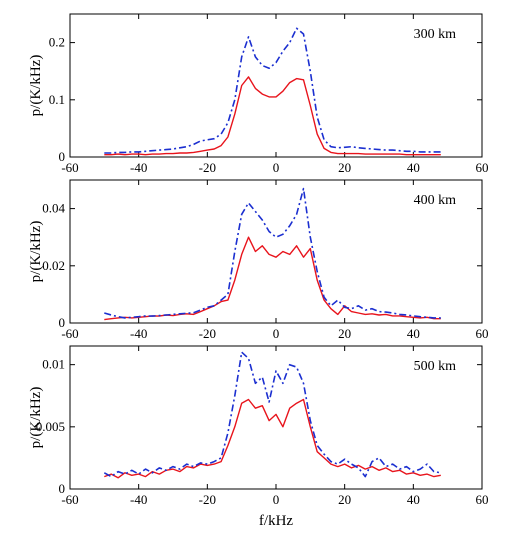 The image size is (506, 539). I want to click on y-tick-label: 0.2, so click(57, 42).